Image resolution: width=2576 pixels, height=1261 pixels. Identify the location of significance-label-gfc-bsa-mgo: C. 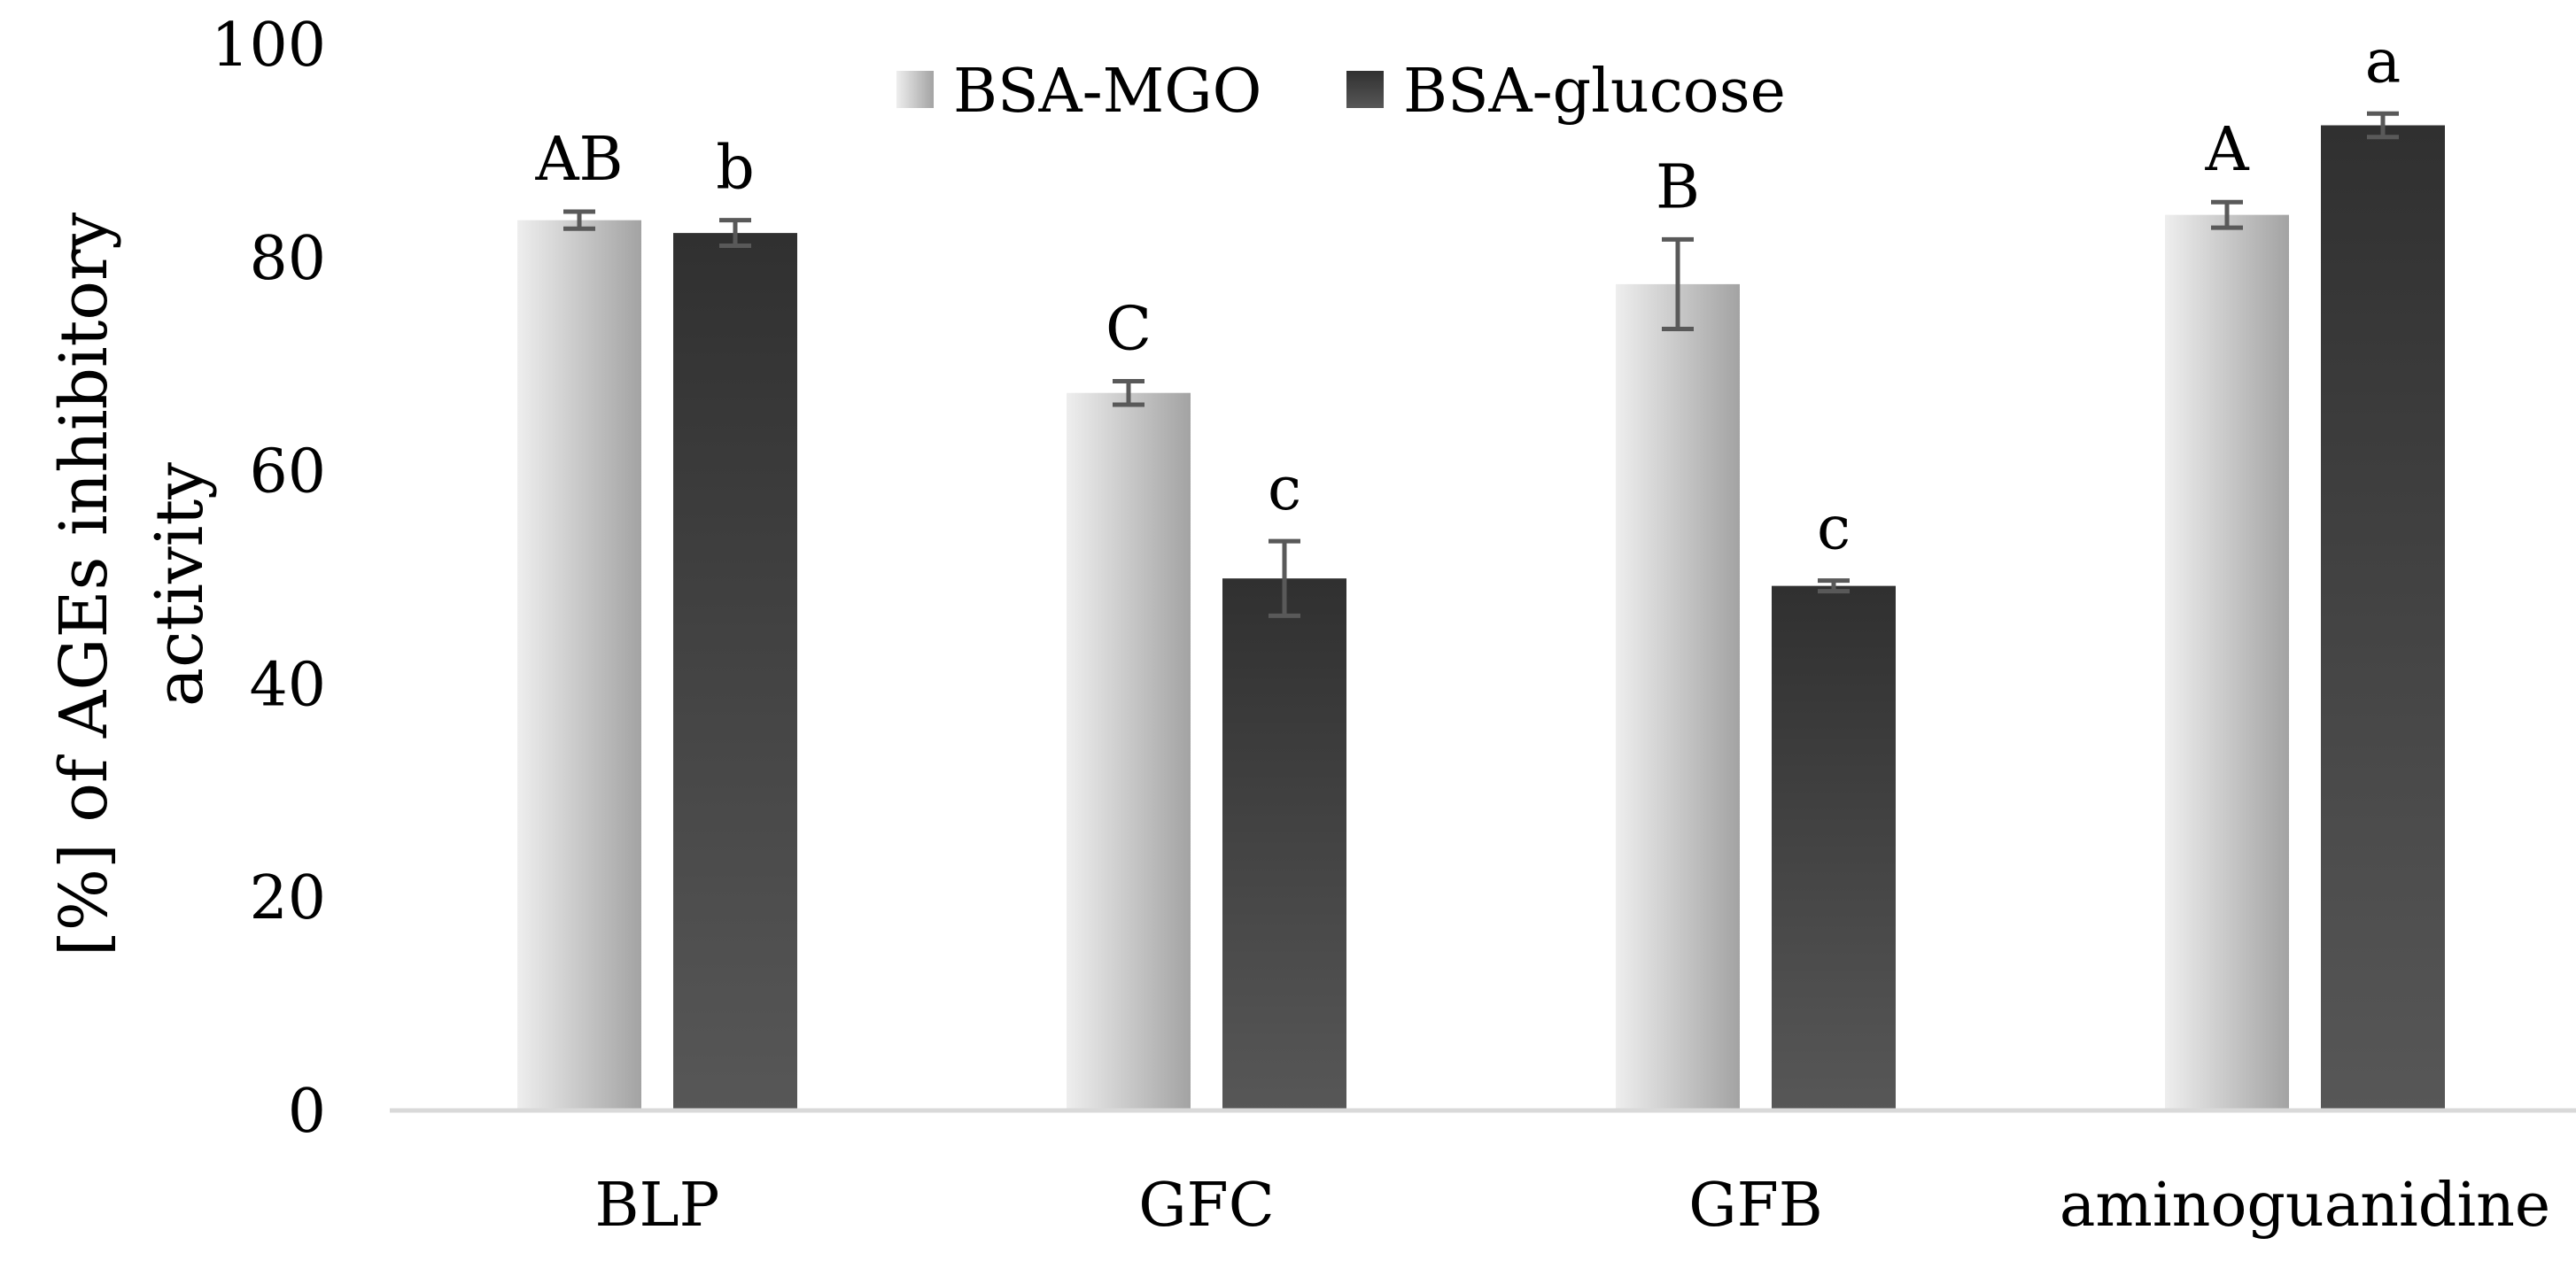
(1129, 329).